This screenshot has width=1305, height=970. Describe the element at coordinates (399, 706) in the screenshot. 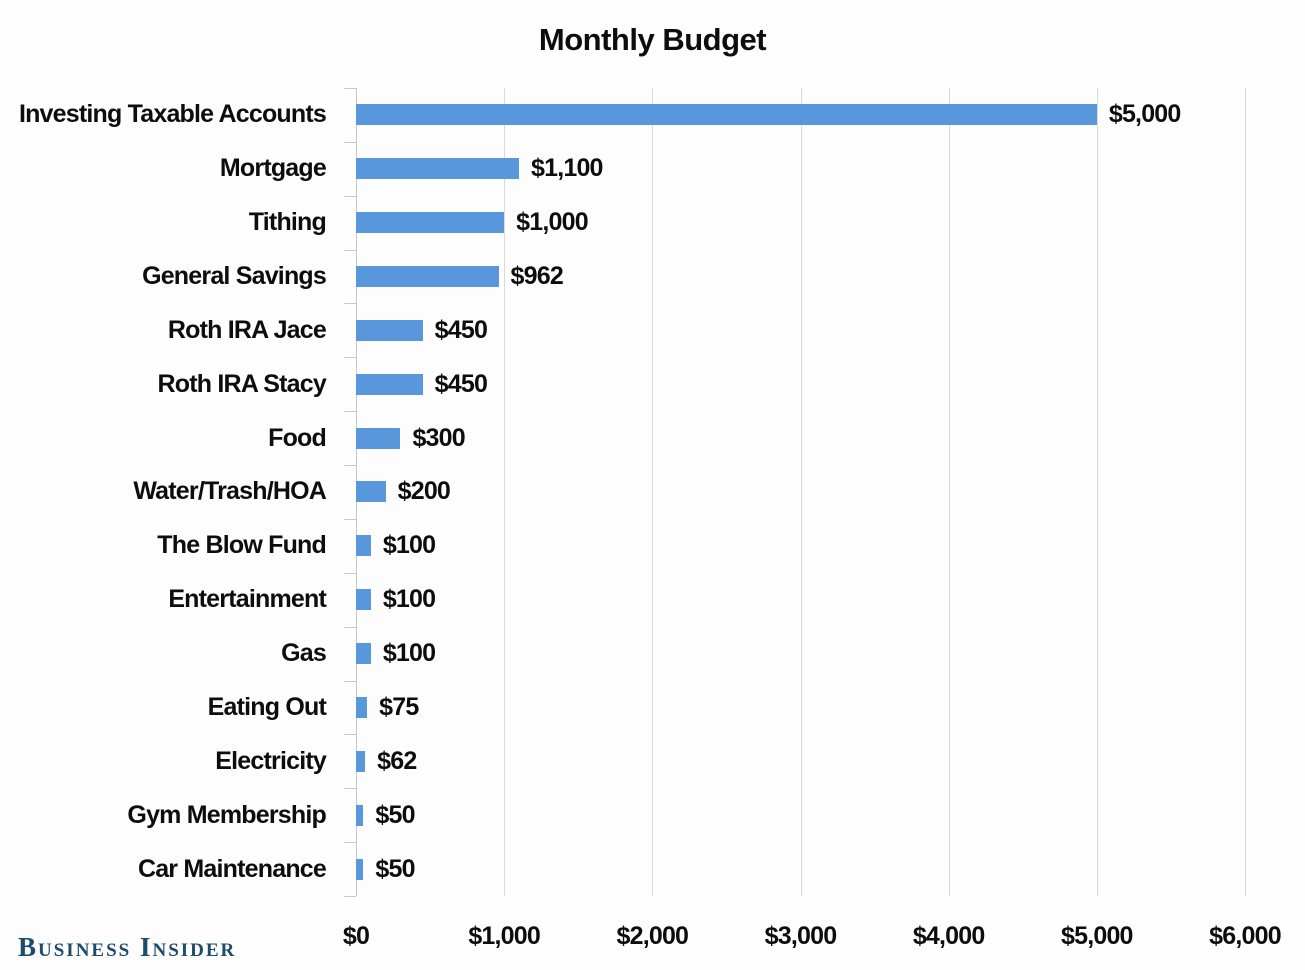

I see `value-label: $75` at that location.